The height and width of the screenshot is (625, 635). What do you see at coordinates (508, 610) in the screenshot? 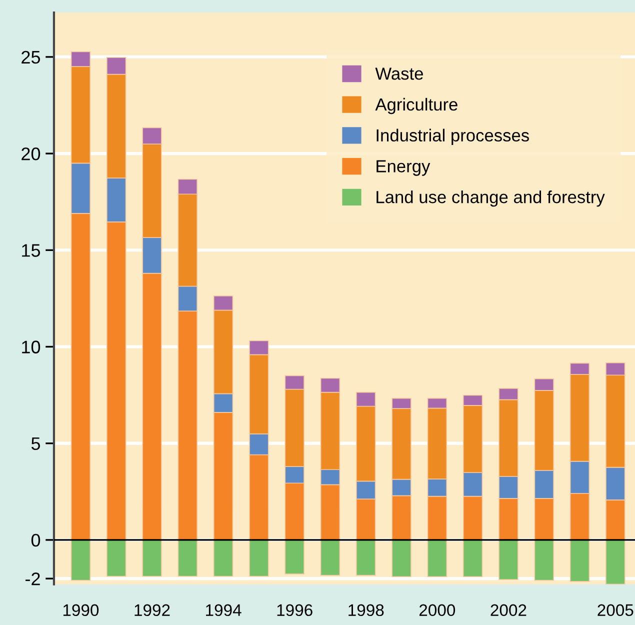
I see `x-tick-label: 2002` at bounding box center [508, 610].